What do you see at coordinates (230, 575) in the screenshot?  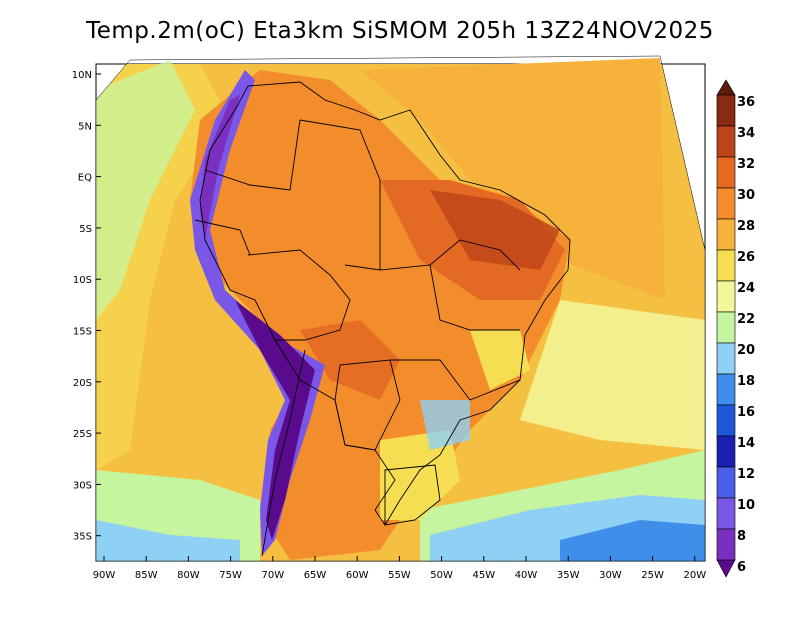 I see `lon-label: 75W` at bounding box center [230, 575].